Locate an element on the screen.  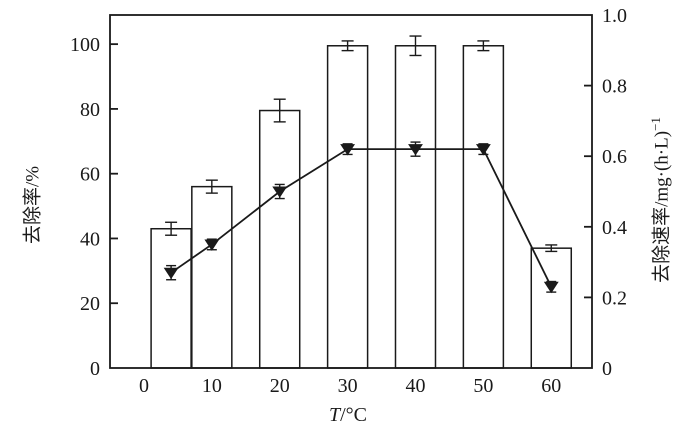
x-axis-tick-label: 0 is located at coordinates (144, 386).